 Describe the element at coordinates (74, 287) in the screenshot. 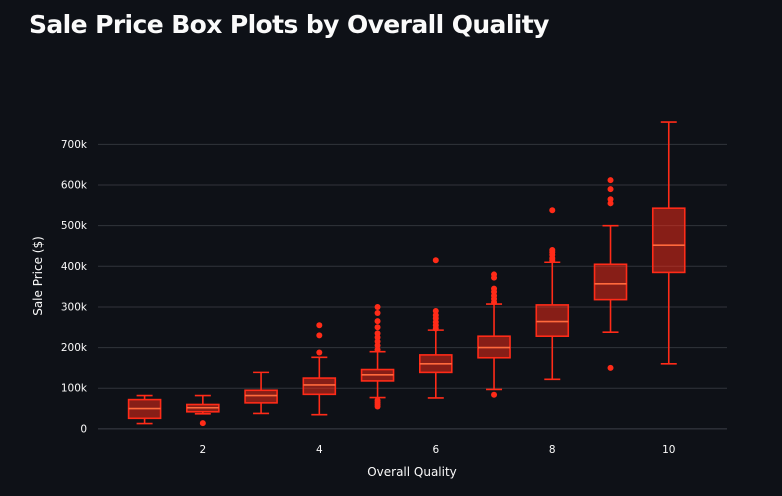

I see `y-axis-ticks: 0 100k 200k 300k 400k 500k 600k 700k` at that location.